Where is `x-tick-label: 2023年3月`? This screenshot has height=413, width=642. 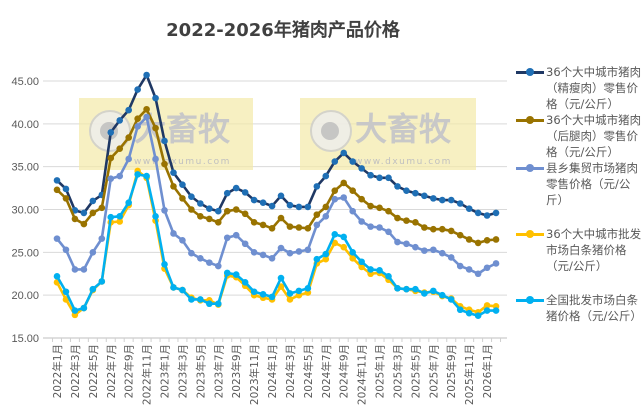 x-tick-label: 2023年3月 is located at coordinates (182, 371).